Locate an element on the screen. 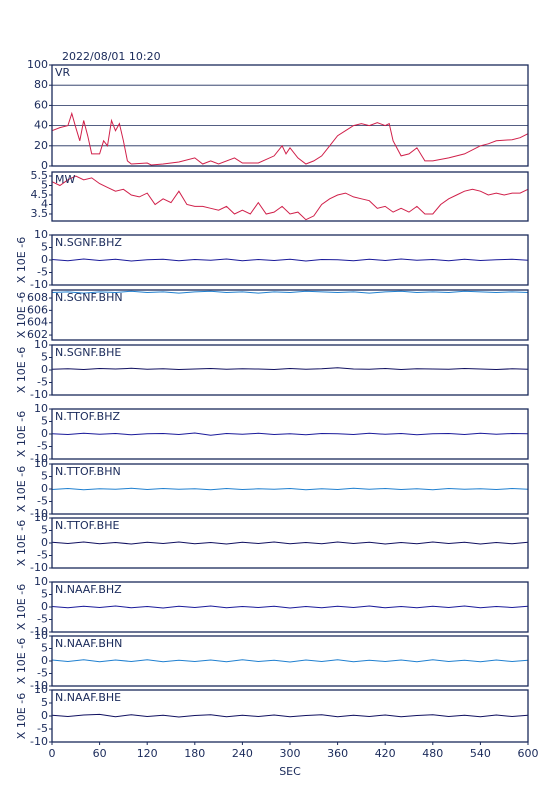  x-tick-label: 240 is located at coordinates (242, 753).